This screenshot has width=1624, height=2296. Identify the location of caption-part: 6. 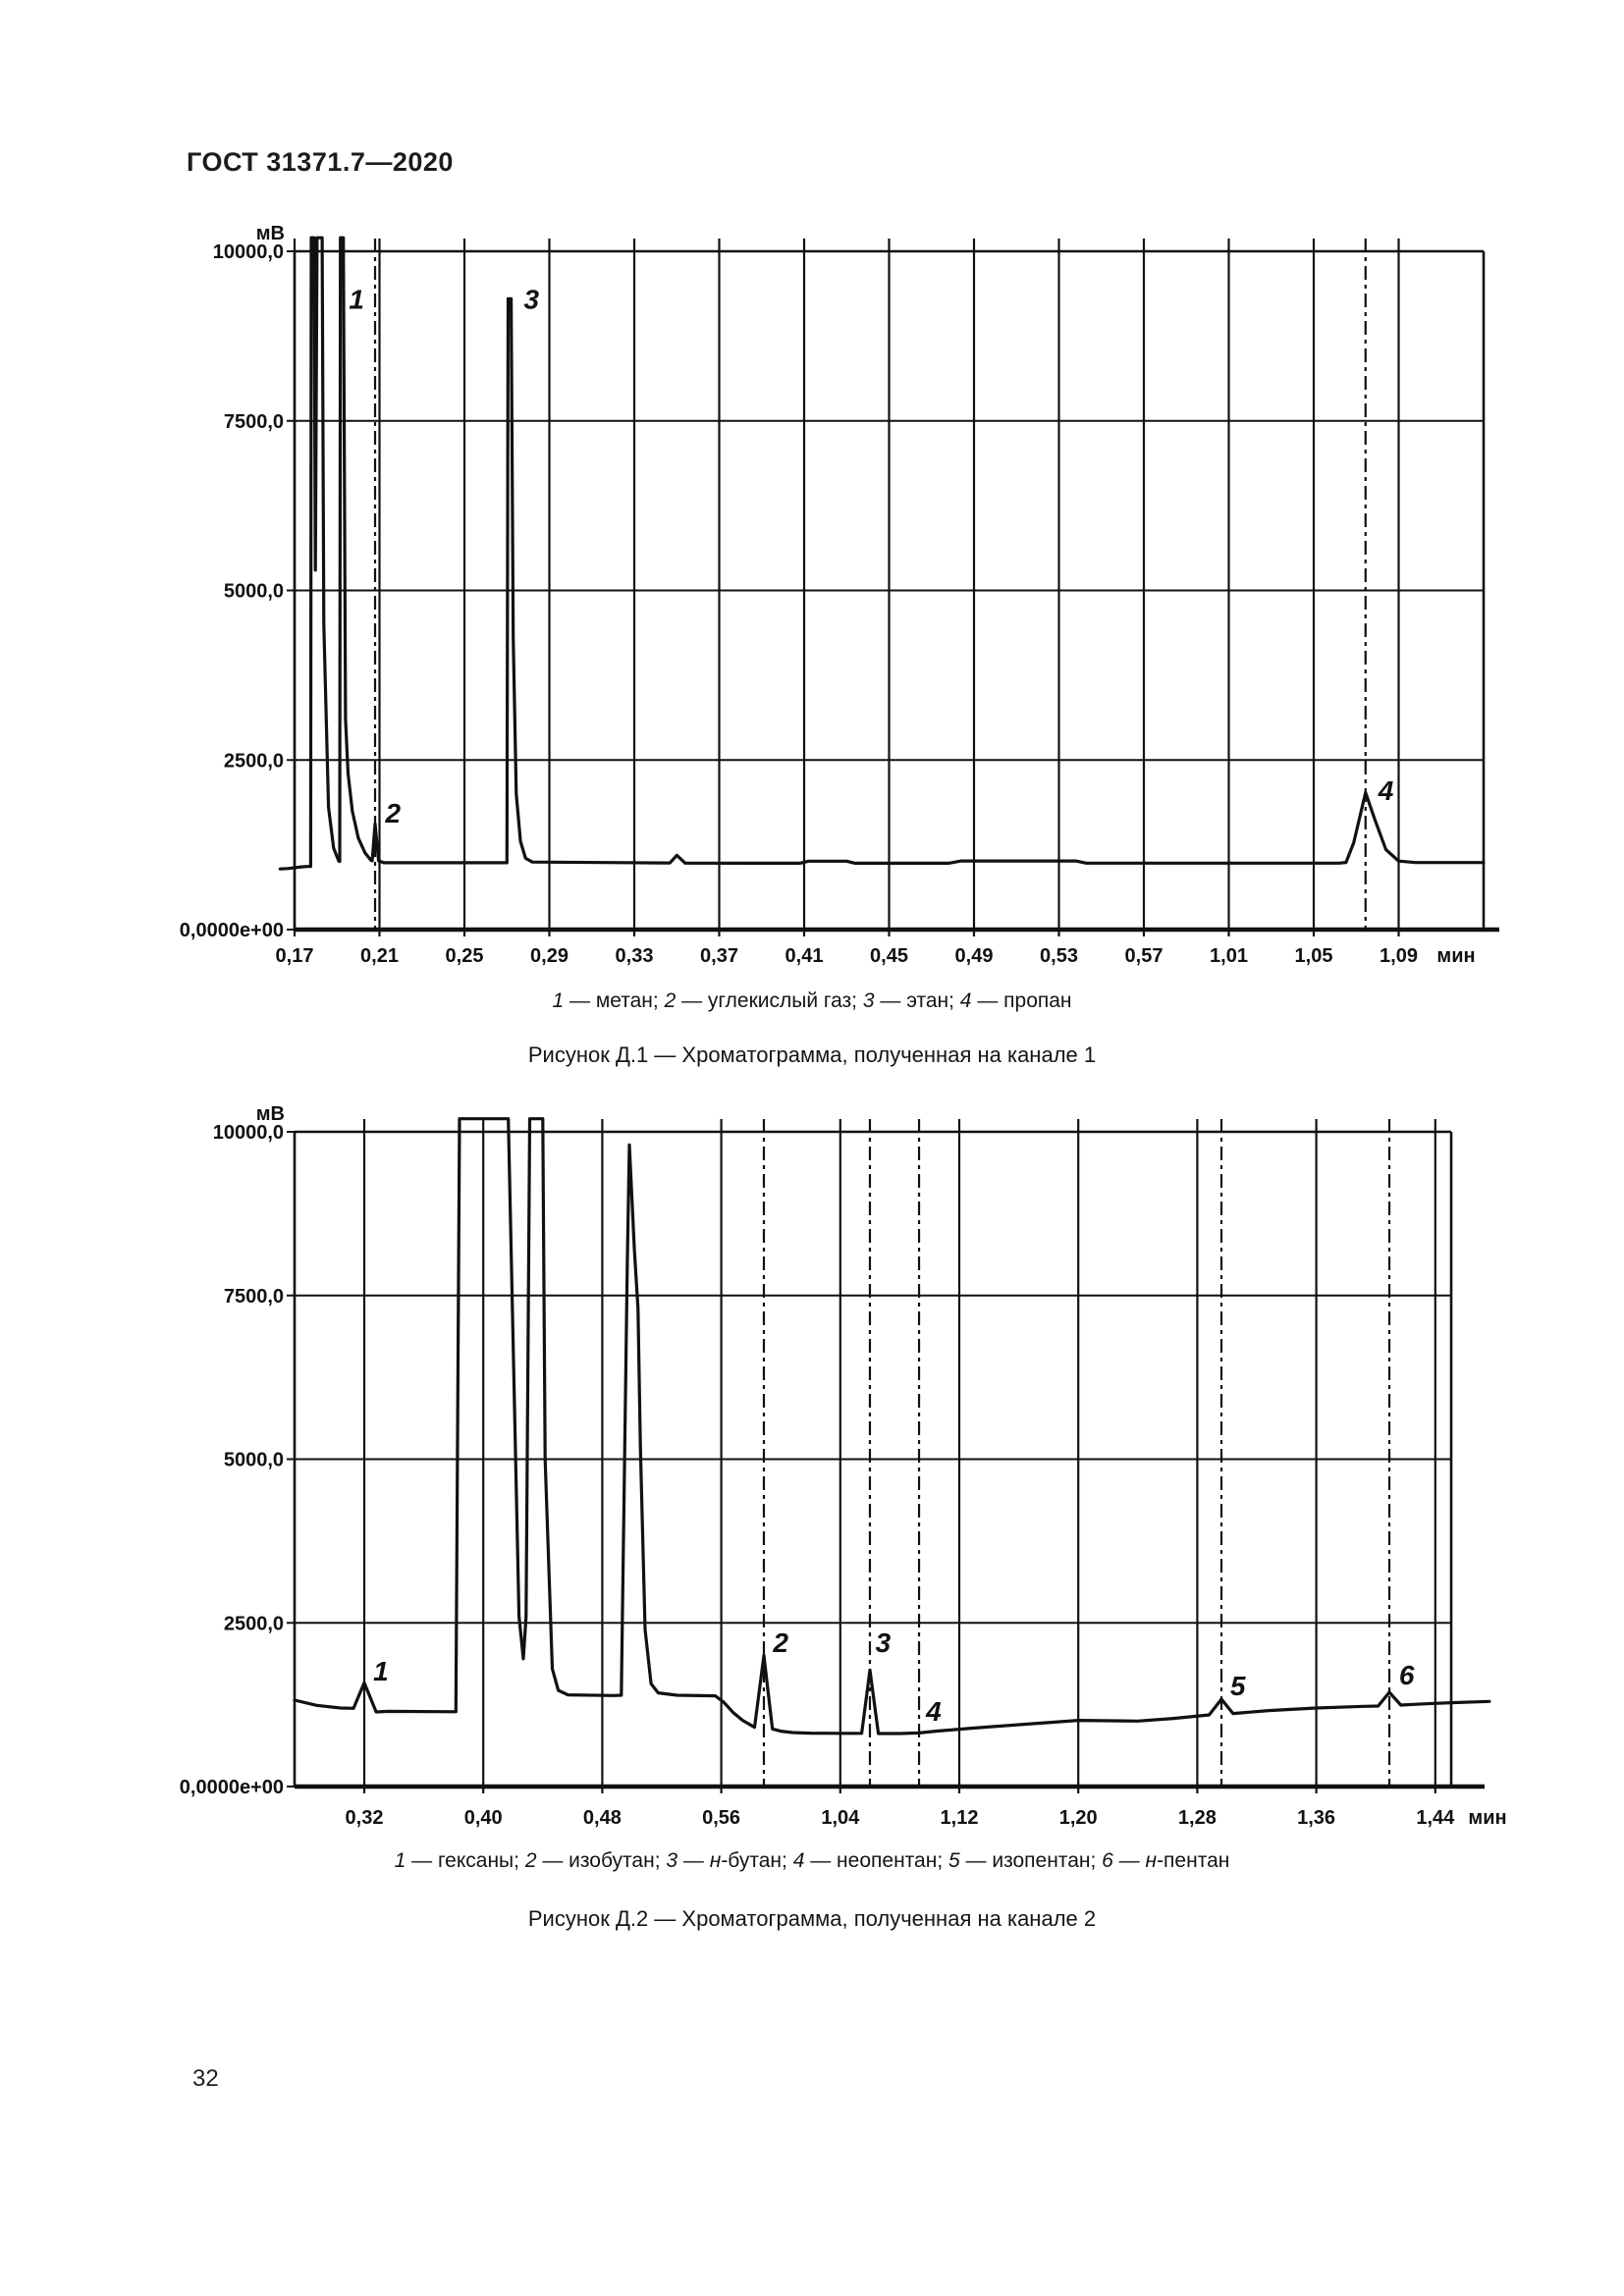
(1107, 1861).